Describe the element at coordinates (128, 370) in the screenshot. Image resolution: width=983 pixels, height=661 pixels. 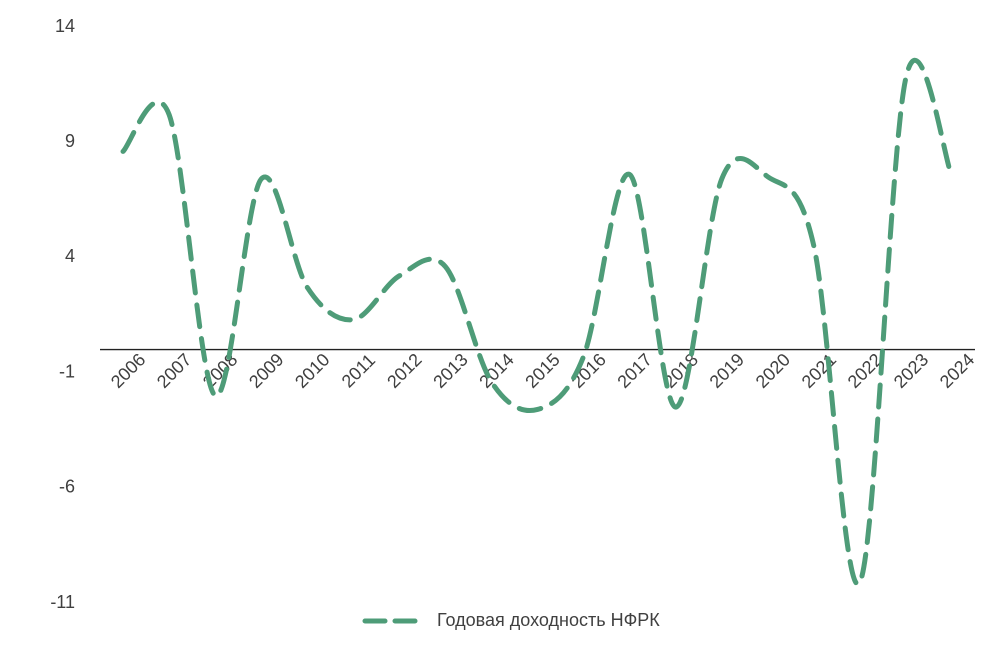
I see `x-tick-label: 2006` at that location.